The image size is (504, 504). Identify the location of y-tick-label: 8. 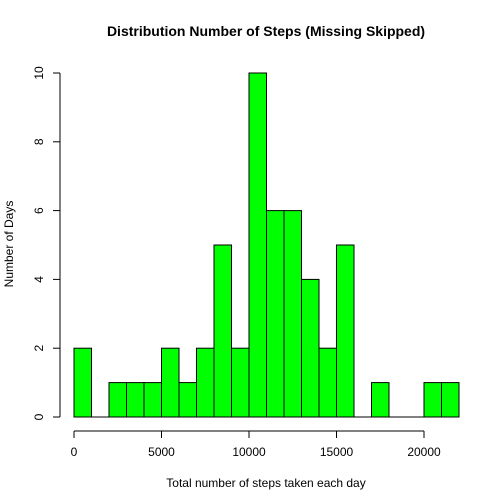
(39, 141).